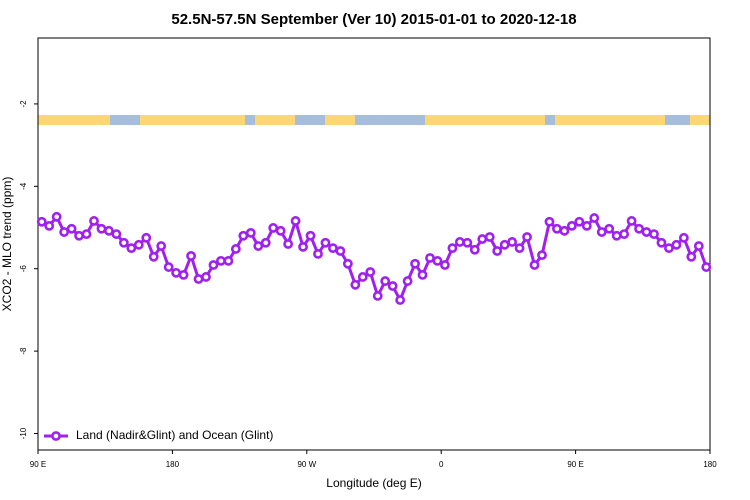 Image resolution: width=750 pixels, height=500 pixels. Describe the element at coordinates (23, 269) in the screenshot. I see `y-tick-label: -6` at that location.